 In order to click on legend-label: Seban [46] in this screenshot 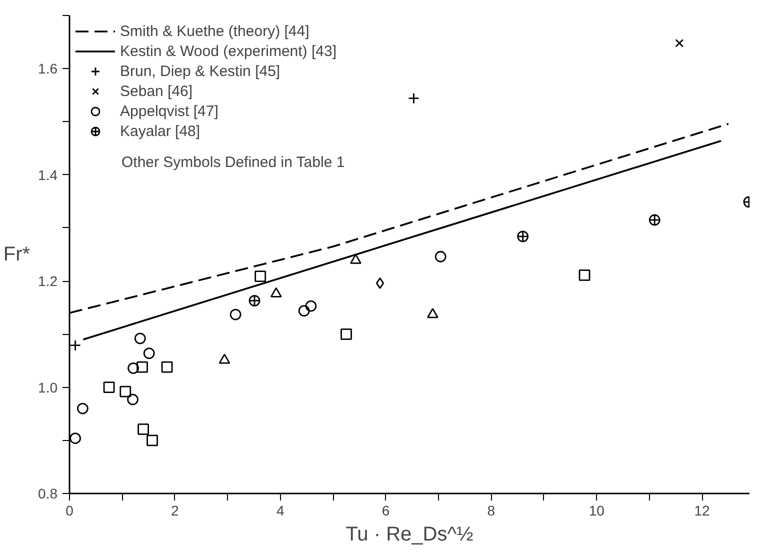, I will do `click(156, 91)`.